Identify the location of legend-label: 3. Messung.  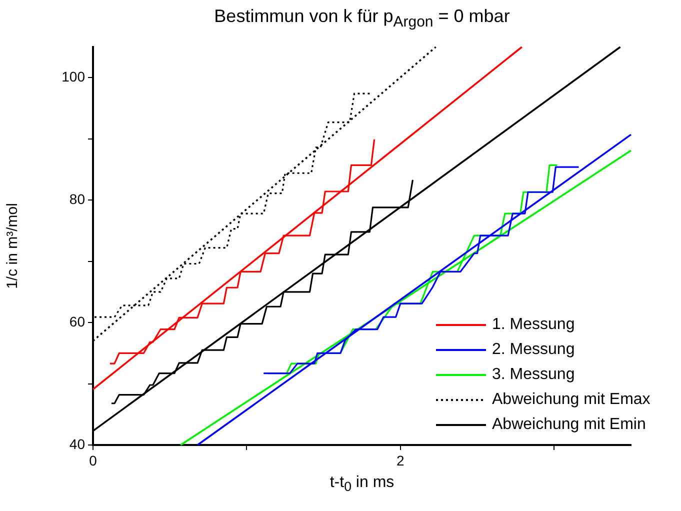
(533, 375).